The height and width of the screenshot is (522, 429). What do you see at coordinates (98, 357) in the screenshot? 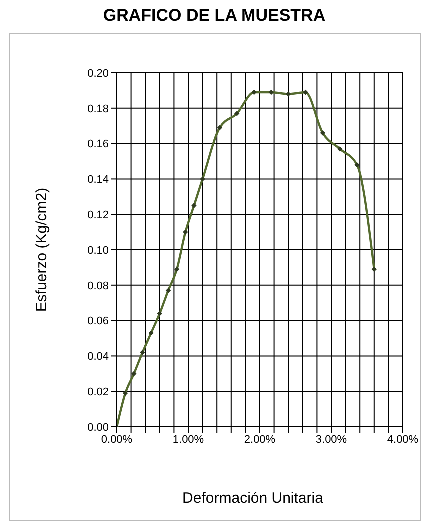
I see `y-tick-label: 0.04` at bounding box center [98, 357].